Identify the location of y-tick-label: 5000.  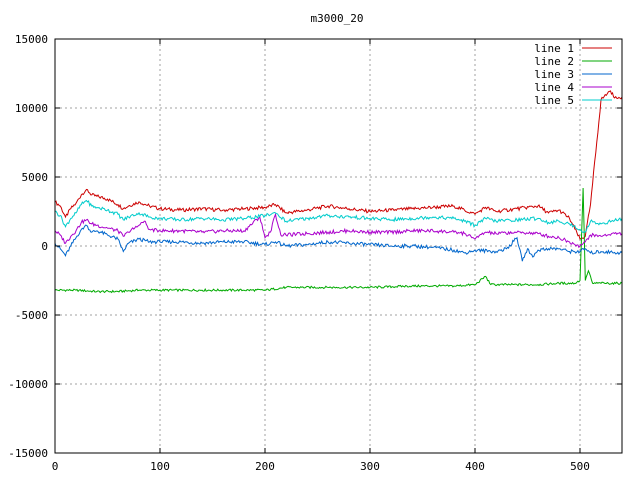
(35, 177).